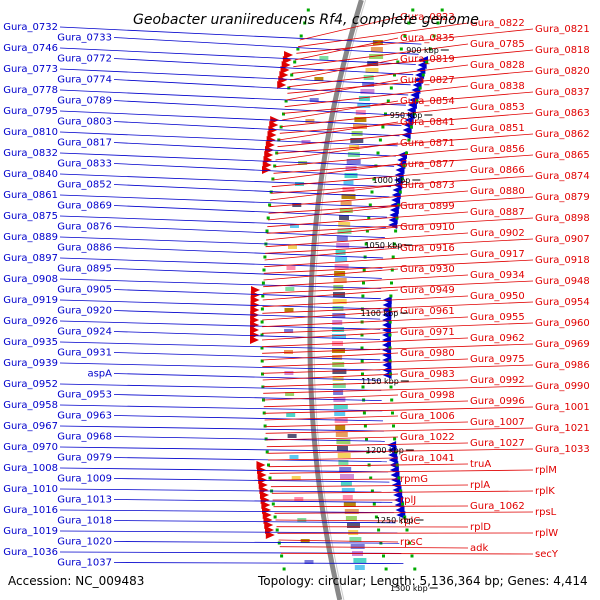  What do you see at coordinates (30, 426) in the screenshot?
I see `gene-label-left: Gura_0967` at bounding box center [30, 426].